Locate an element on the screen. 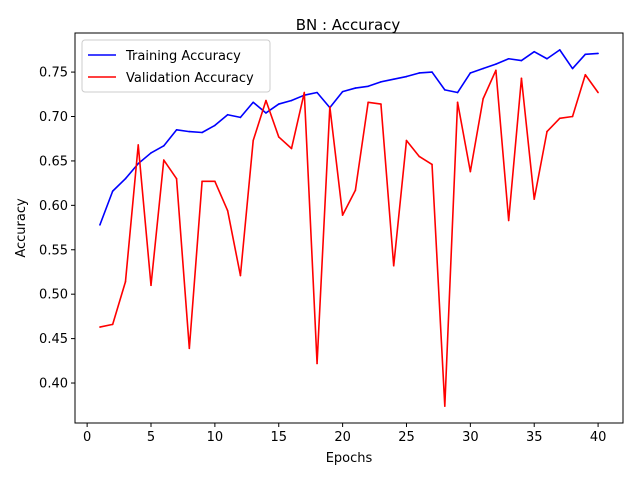  x-tick-label: 25 is located at coordinates (406, 437).